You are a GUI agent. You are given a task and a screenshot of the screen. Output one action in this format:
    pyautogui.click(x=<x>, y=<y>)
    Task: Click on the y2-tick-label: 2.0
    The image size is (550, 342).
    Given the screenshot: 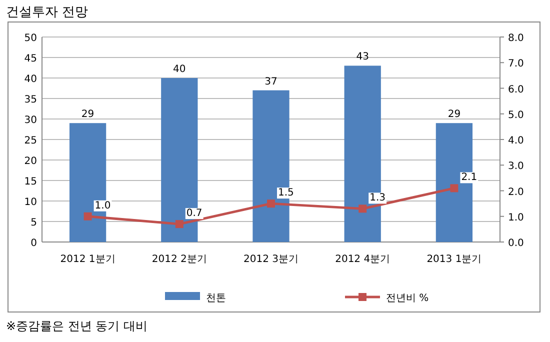 What is the action you would take?
    pyautogui.click(x=516, y=192)
    